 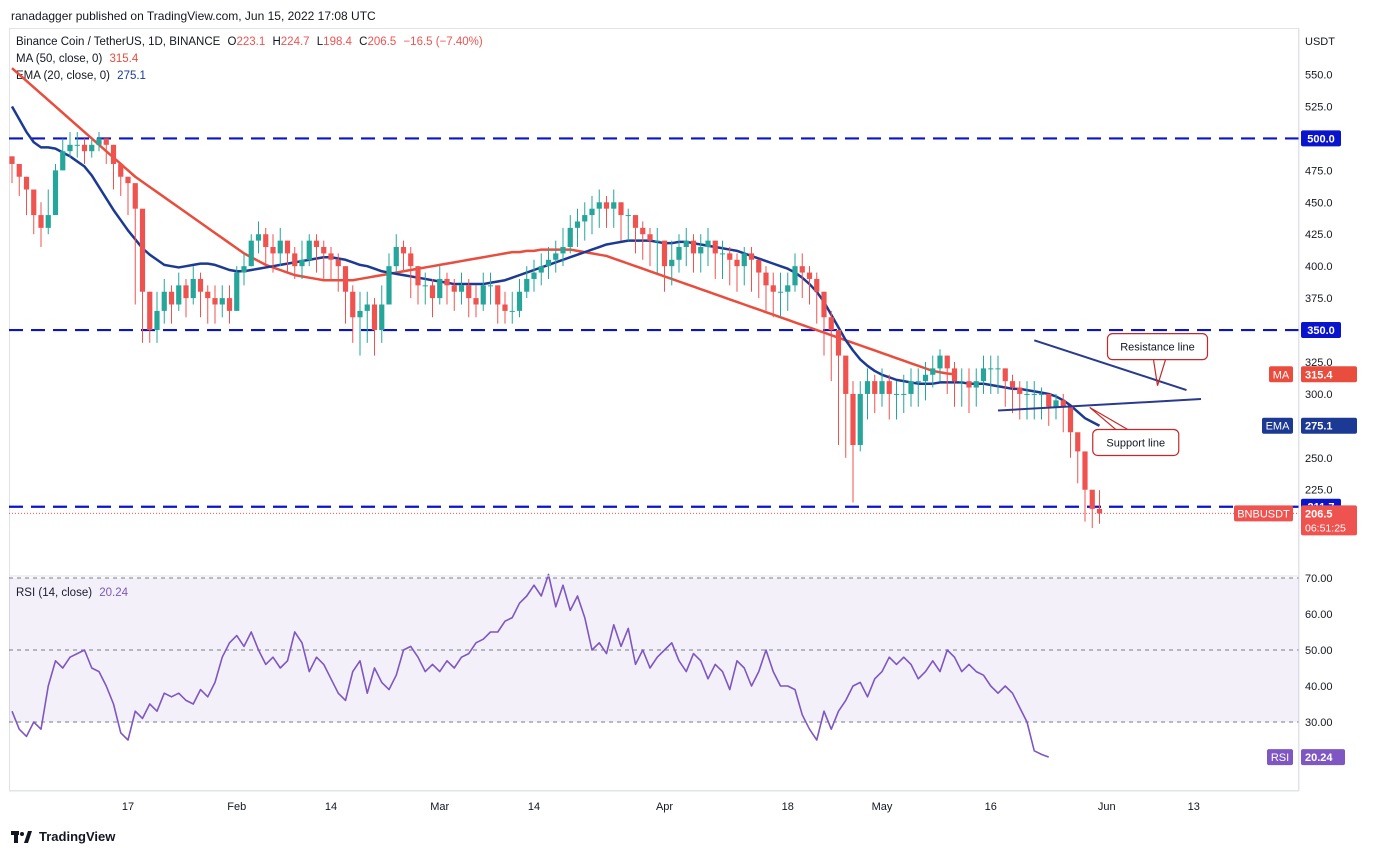 What do you see at coordinates (1157, 359) in the screenshot?
I see `annotation-callout: Resistance line` at bounding box center [1157, 359].